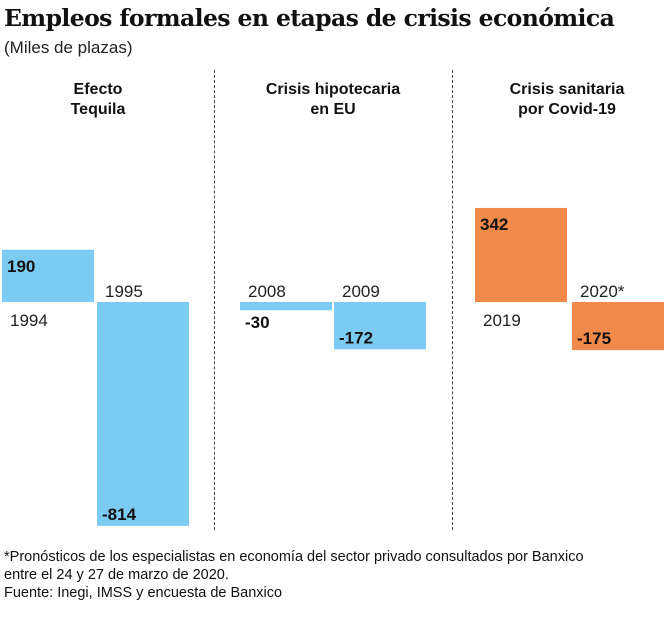 The height and width of the screenshot is (620, 666). Describe the element at coordinates (618, 326) in the screenshot. I see `bar-2020*` at that location.